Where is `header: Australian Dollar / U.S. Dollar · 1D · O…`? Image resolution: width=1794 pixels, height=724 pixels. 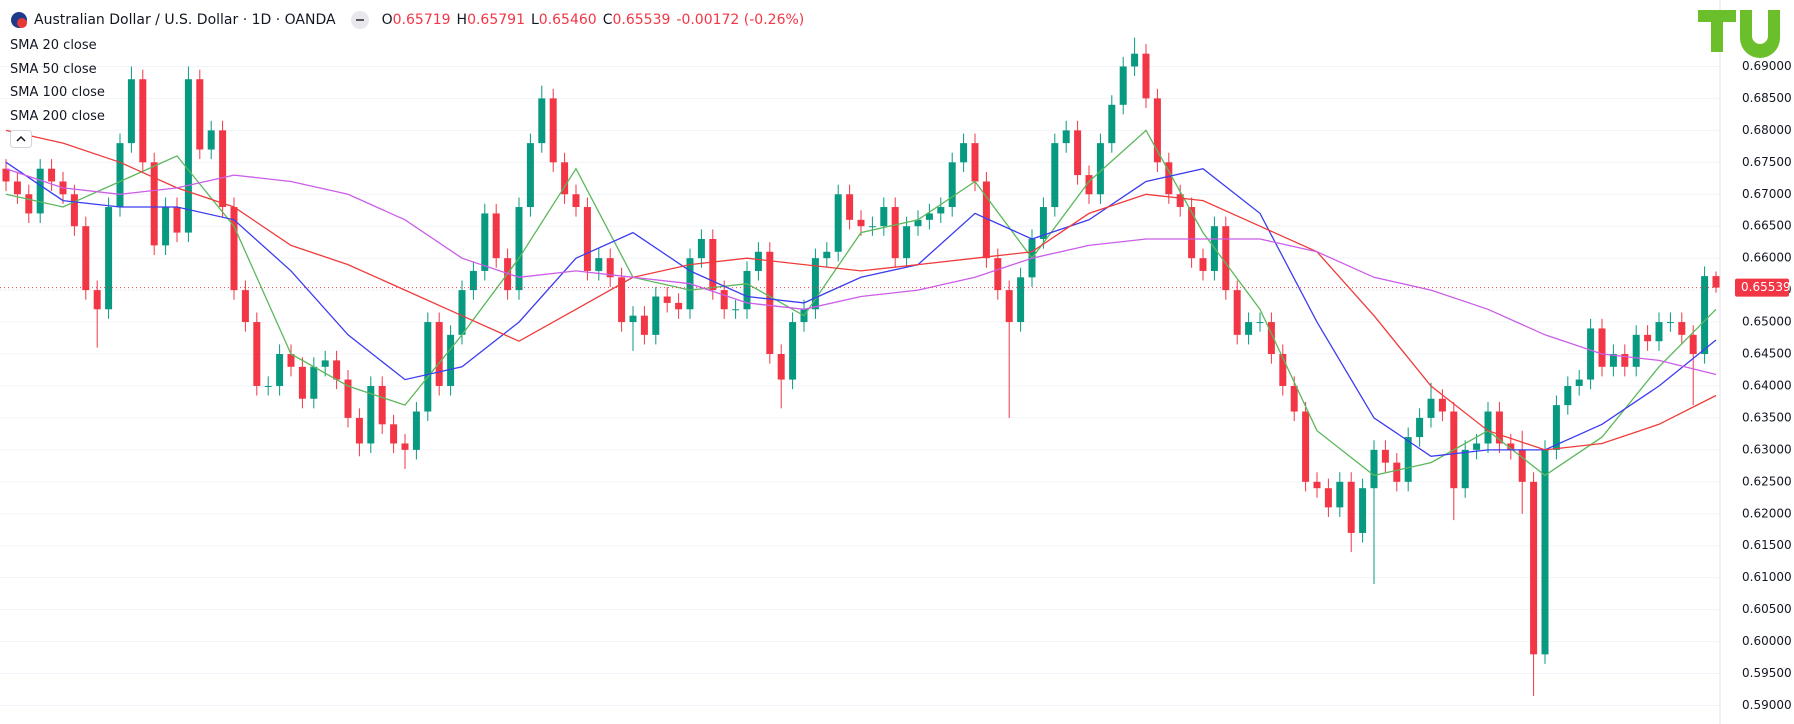 header: Australian Dollar / U.S. Dollar · 1D · O… is located at coordinates (410, 20).